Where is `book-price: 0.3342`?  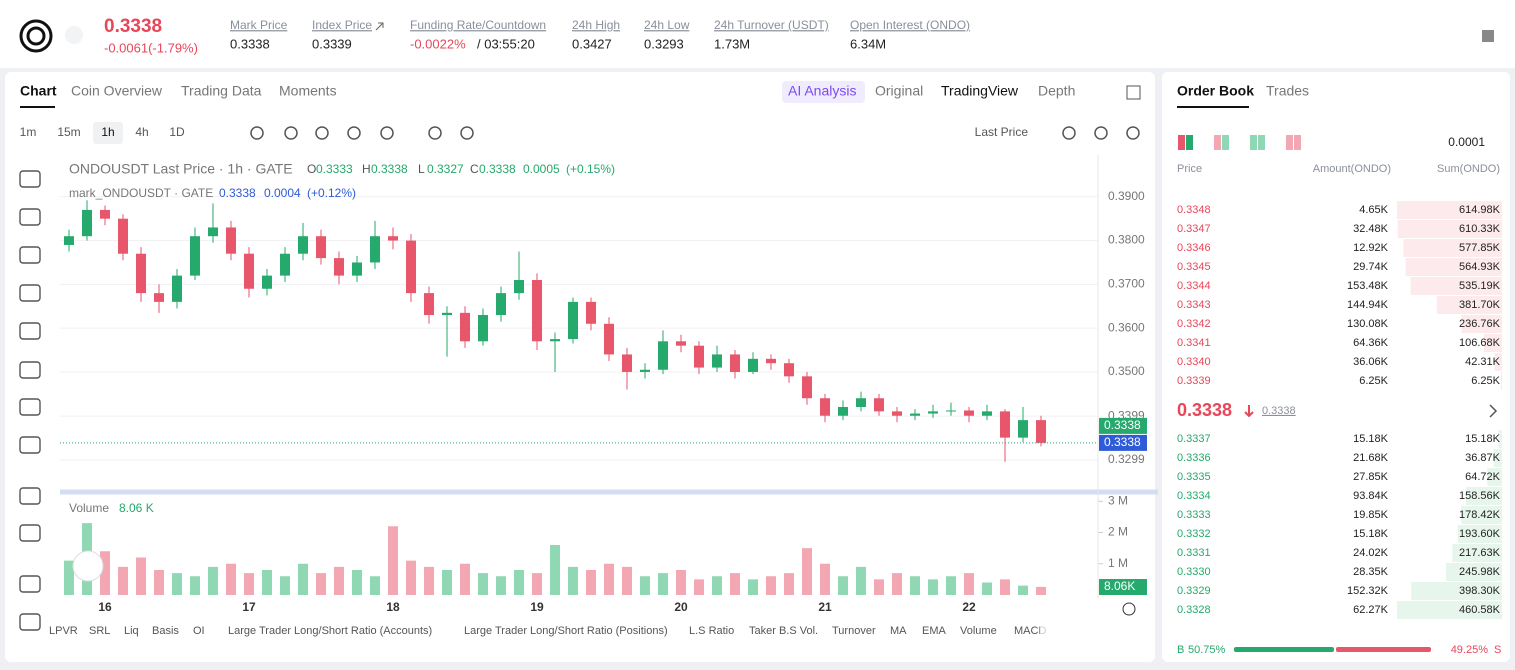 book-price: 0.3342 is located at coordinates (1194, 324).